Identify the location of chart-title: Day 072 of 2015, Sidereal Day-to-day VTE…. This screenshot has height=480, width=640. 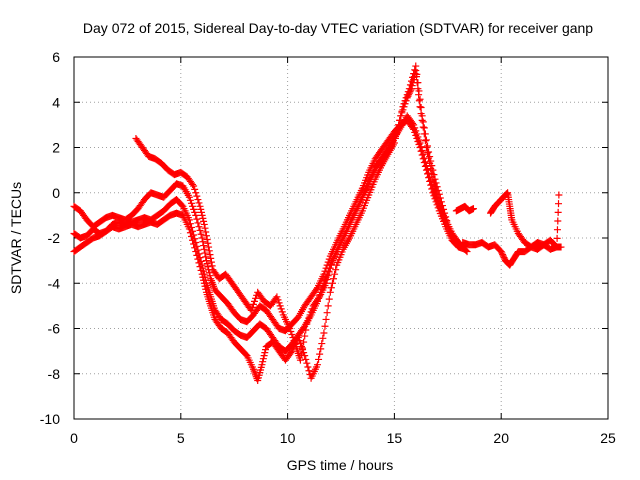
(338, 28).